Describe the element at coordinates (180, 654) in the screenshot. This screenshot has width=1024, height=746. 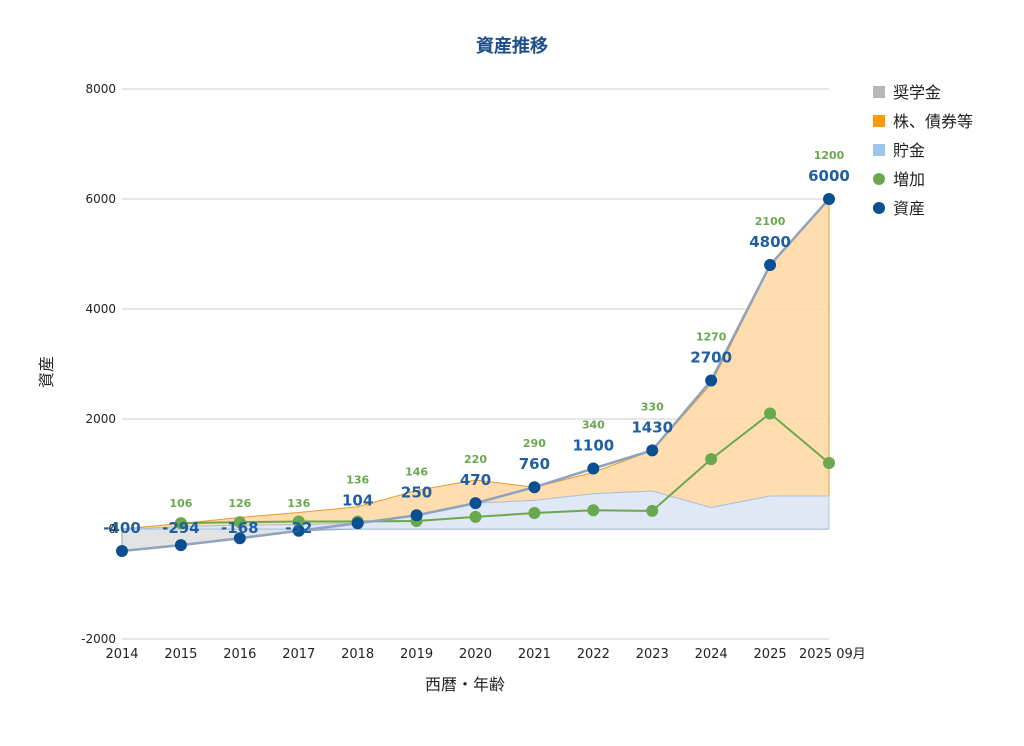
I see `x-tick-label: 2015` at that location.